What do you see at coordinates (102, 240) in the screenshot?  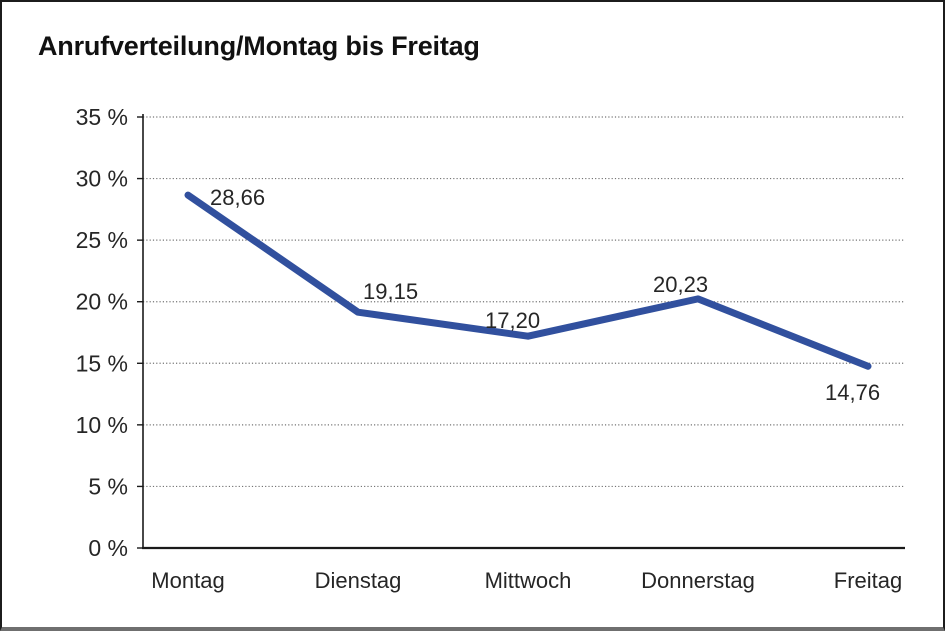 I see `y-tick-label: 25 %` at bounding box center [102, 240].